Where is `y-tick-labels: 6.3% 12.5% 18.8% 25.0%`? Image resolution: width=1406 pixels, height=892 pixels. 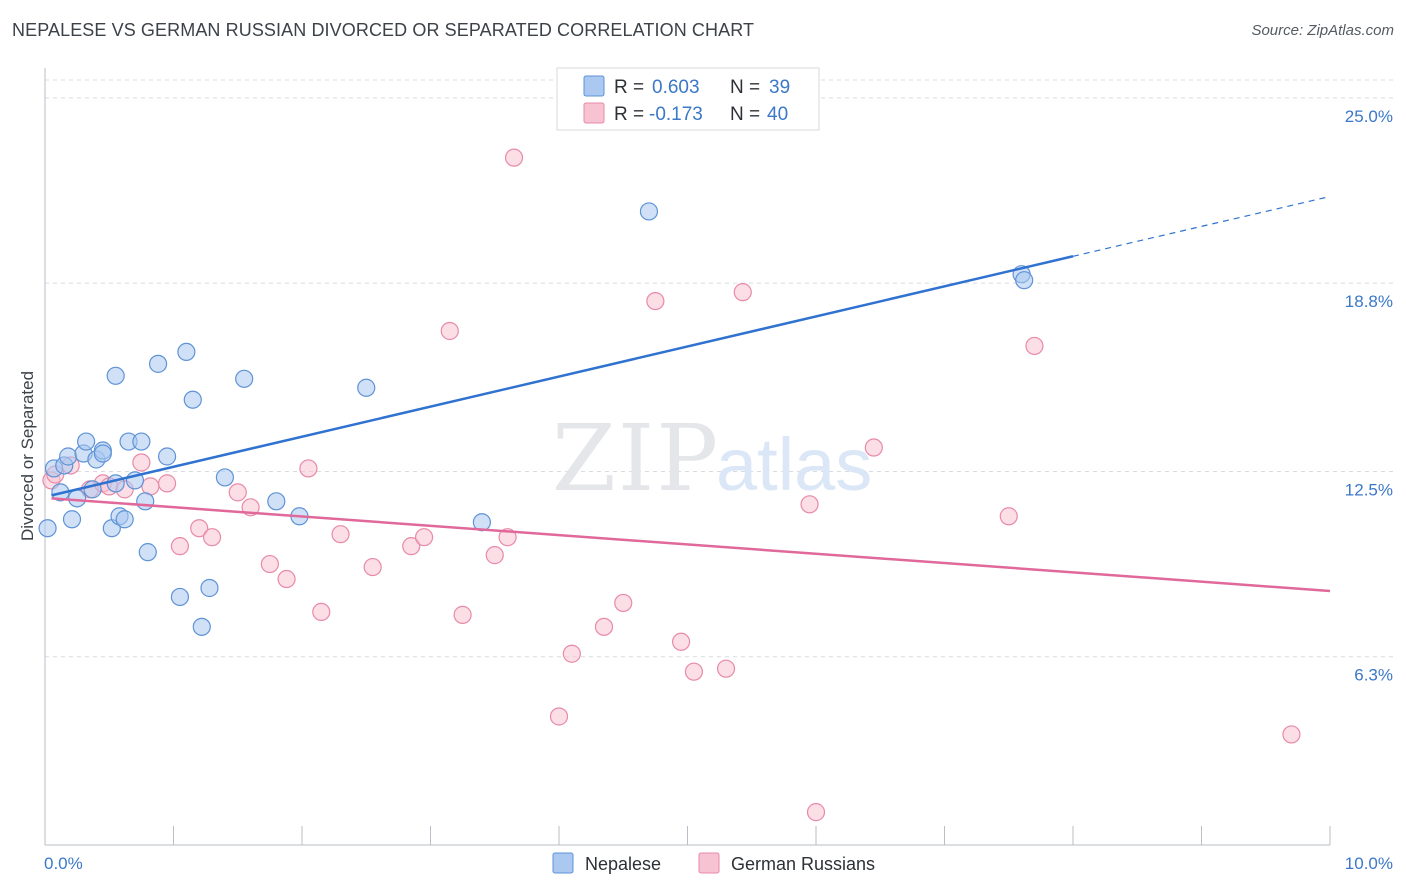
y-tick-labels: 6.3% 12.5% 18.8% 25.0% is located at coordinates (1369, 396).